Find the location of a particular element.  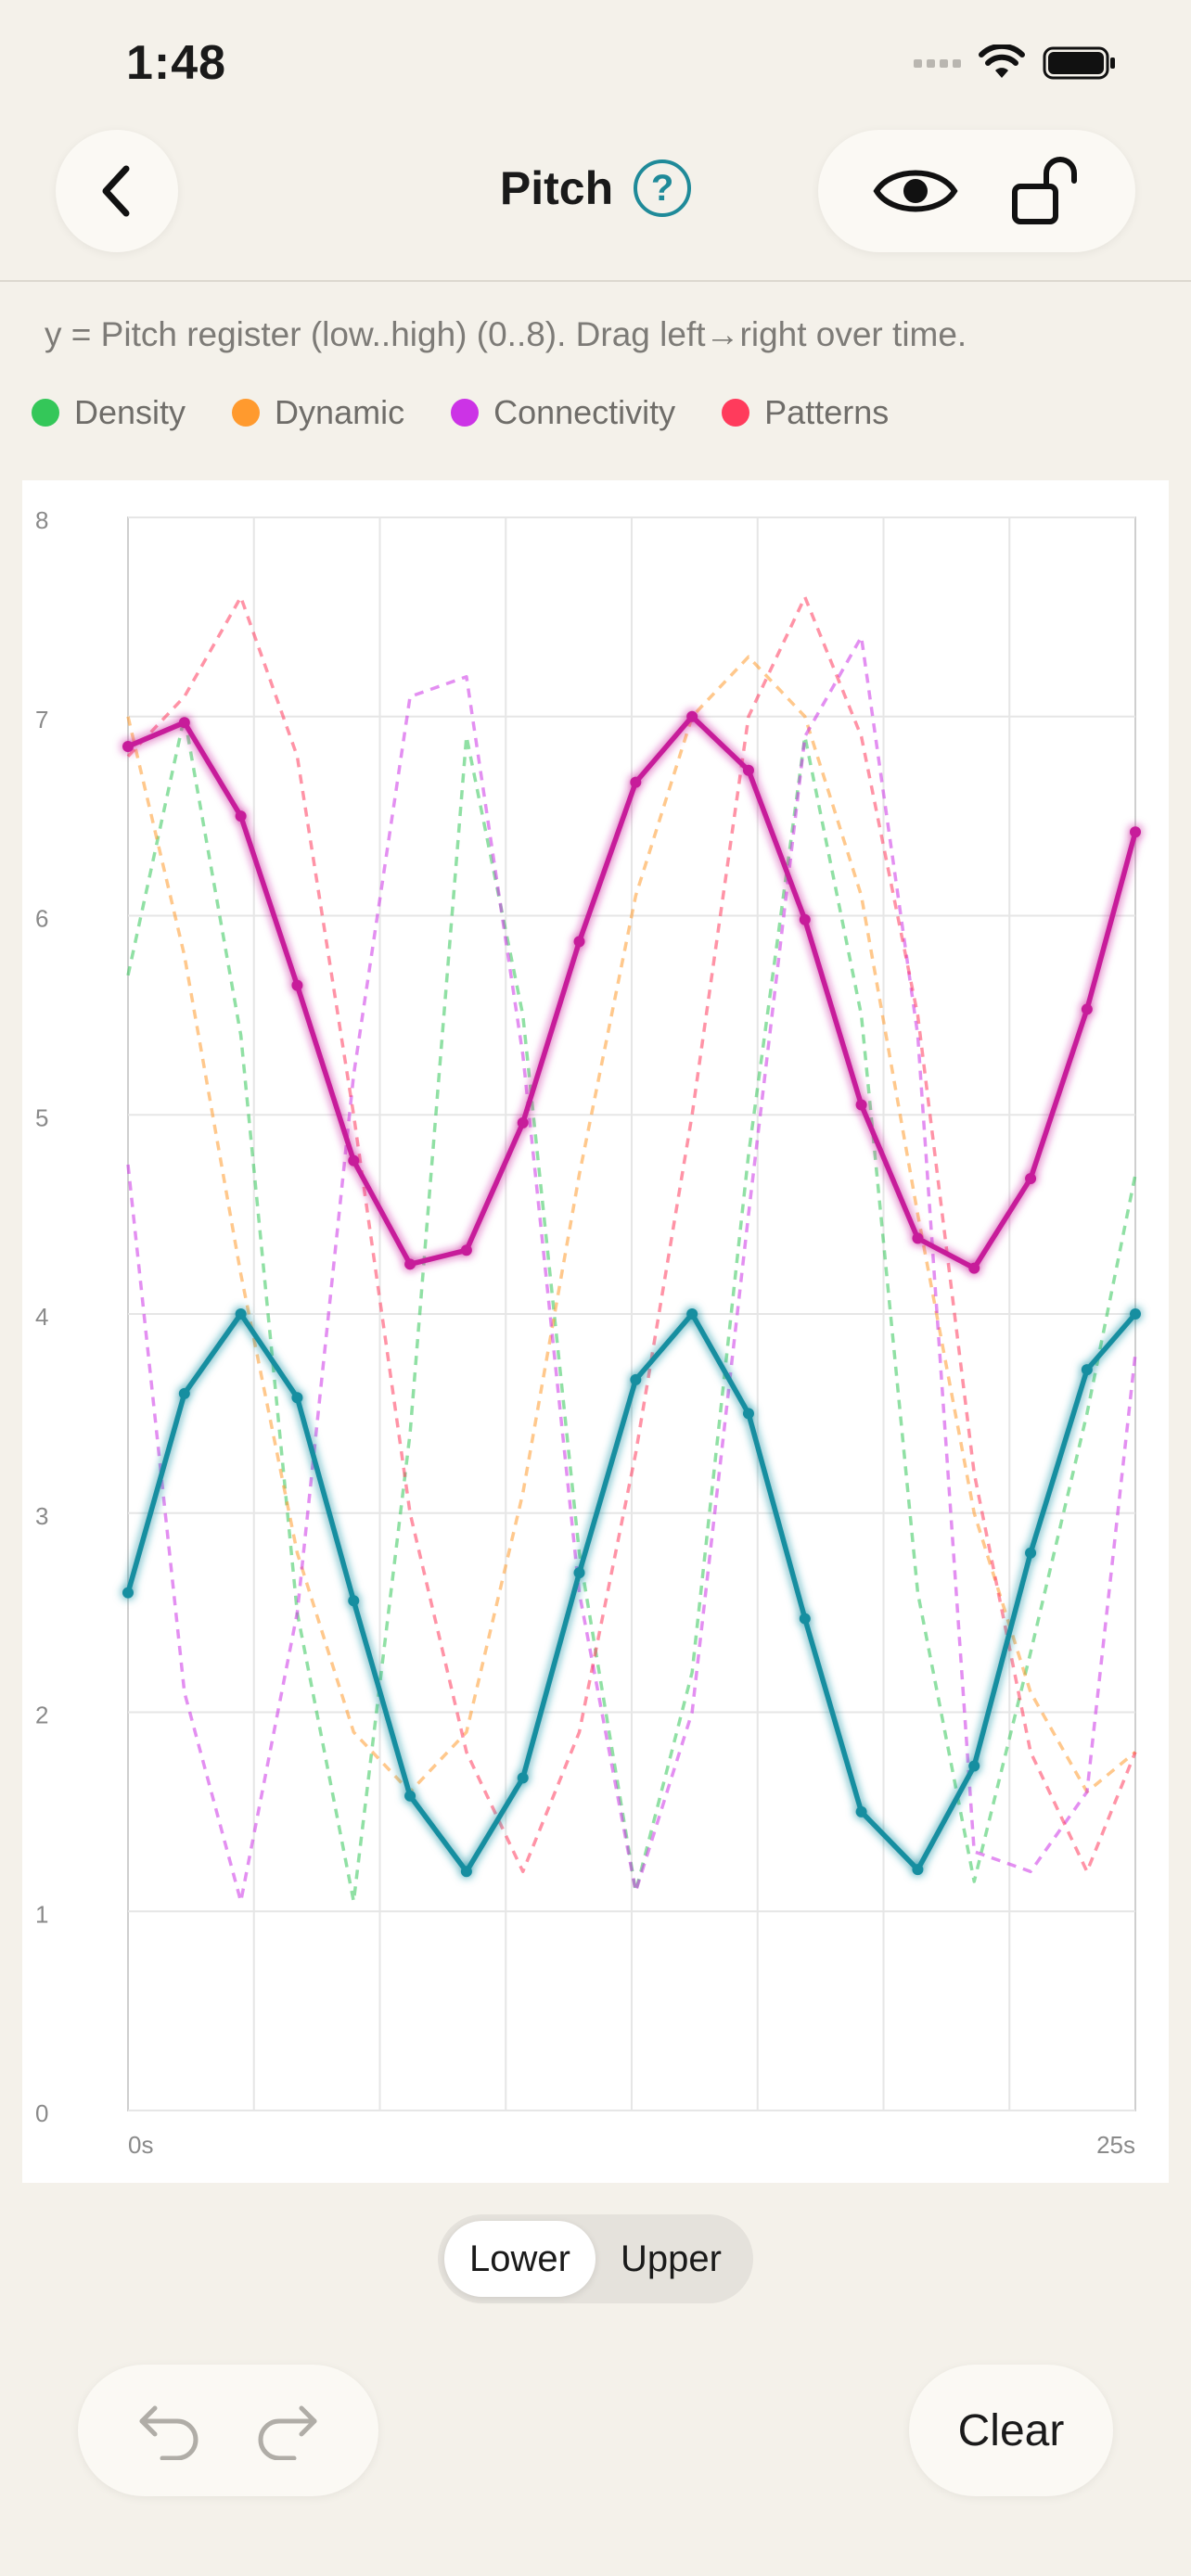

legend-item-connectivity: Connectivity is located at coordinates (563, 413).